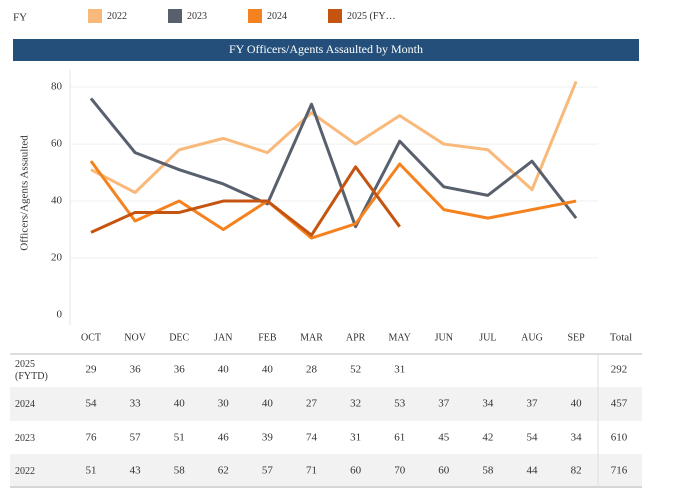  What do you see at coordinates (619, 404) in the screenshot?
I see `table-total: 457` at bounding box center [619, 404].